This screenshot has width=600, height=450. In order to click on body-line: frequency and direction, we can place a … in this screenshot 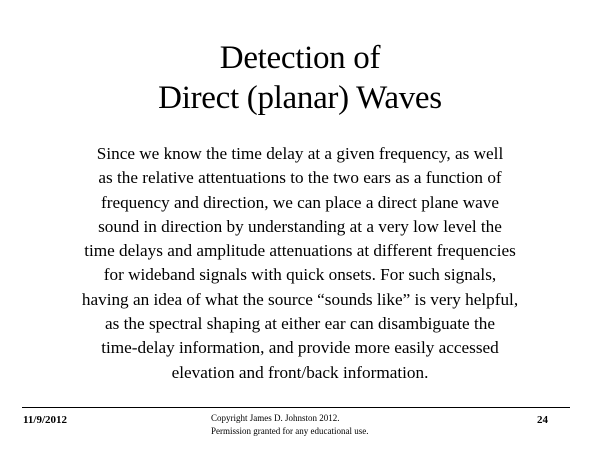, I will do `click(300, 202)`.